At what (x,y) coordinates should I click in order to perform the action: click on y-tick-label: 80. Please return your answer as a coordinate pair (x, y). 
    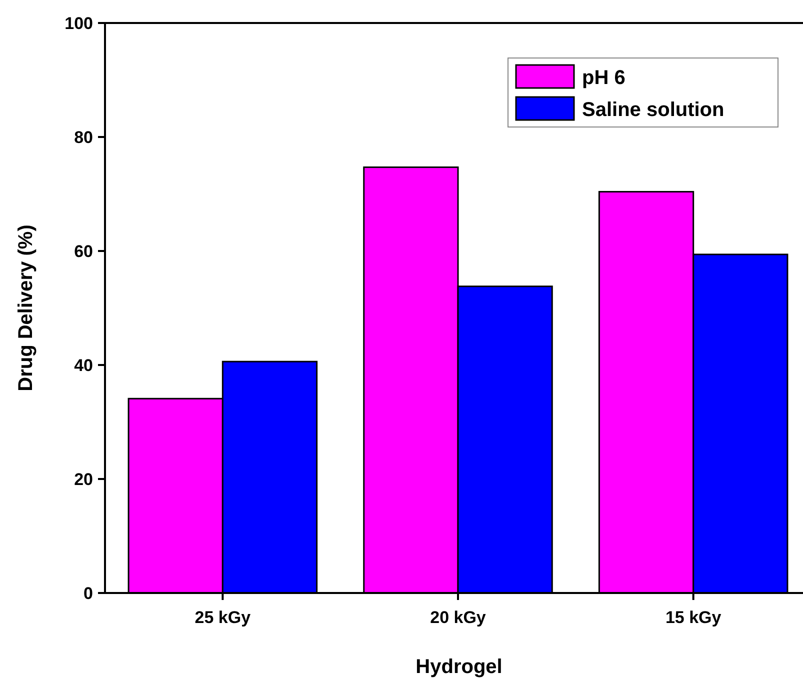
    Looking at the image, I should click on (83, 137).